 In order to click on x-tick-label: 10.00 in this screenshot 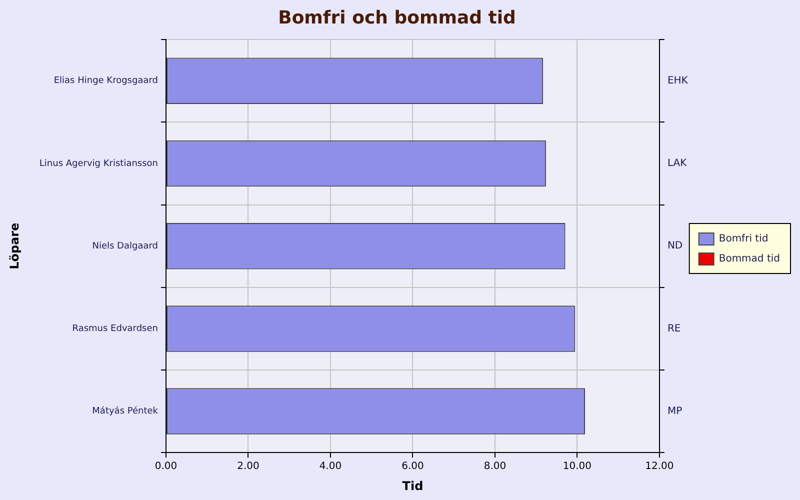, I will do `click(577, 466)`.